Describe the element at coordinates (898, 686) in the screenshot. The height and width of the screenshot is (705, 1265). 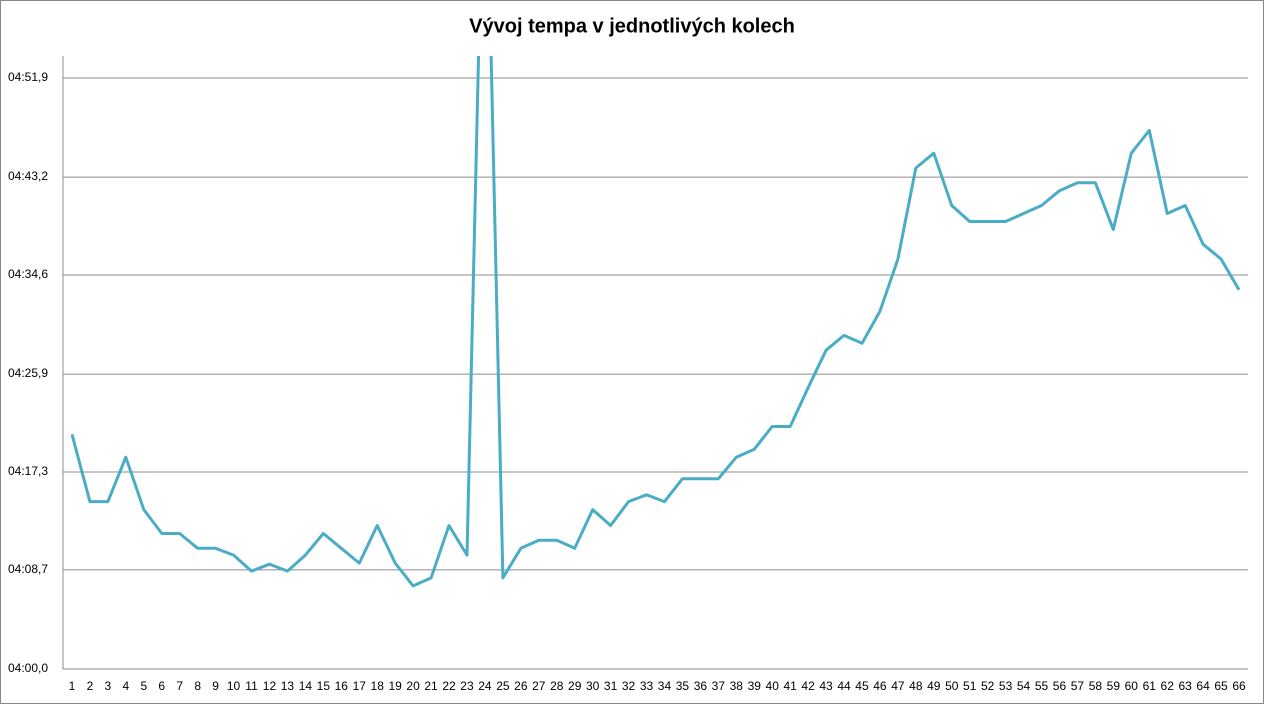
I see `x-tick-label: 47` at that location.